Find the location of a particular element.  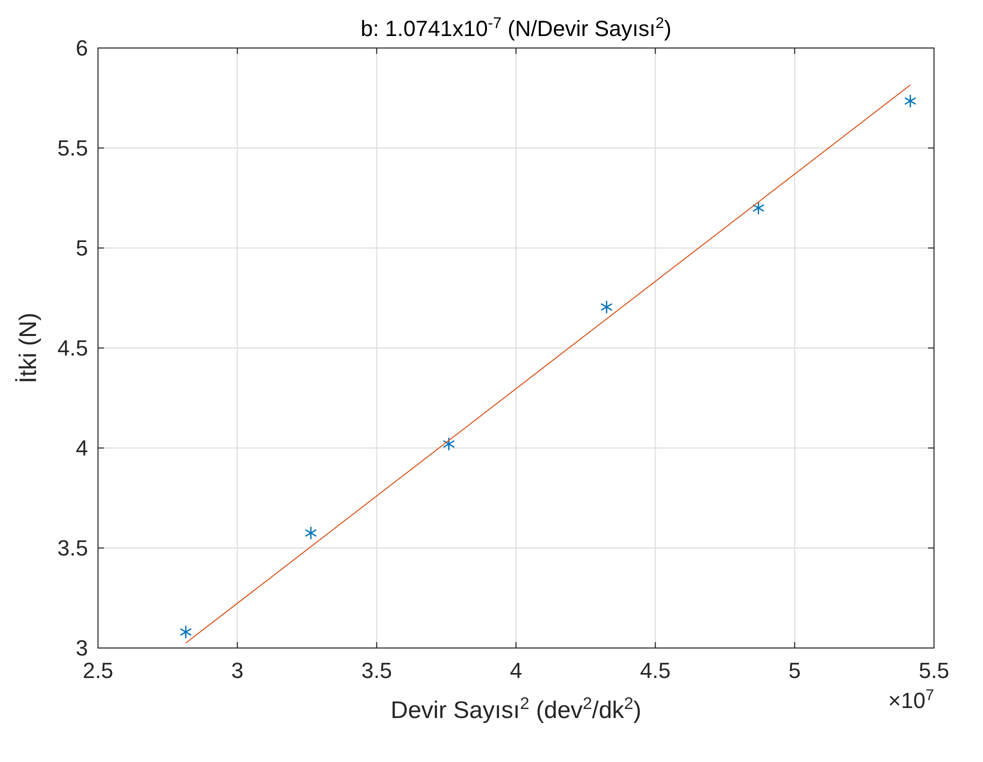

y-tick-label: 6 is located at coordinates (82, 48).